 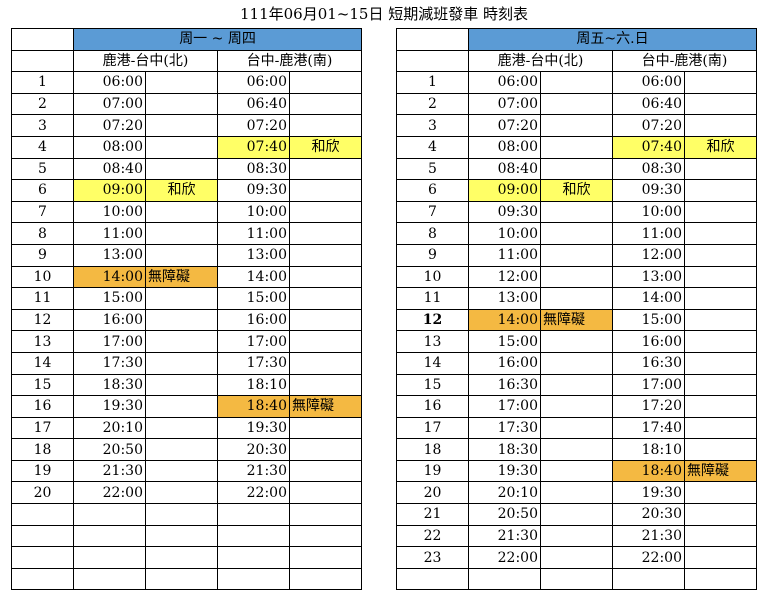 I want to click on table-row: 6 09:00 和欣 09:30, so click(x=576, y=190).